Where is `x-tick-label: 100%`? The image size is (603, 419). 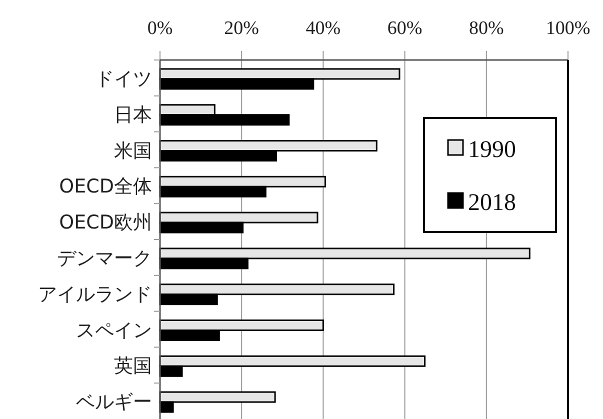 x-tick-label: 100% is located at coordinates (568, 28).